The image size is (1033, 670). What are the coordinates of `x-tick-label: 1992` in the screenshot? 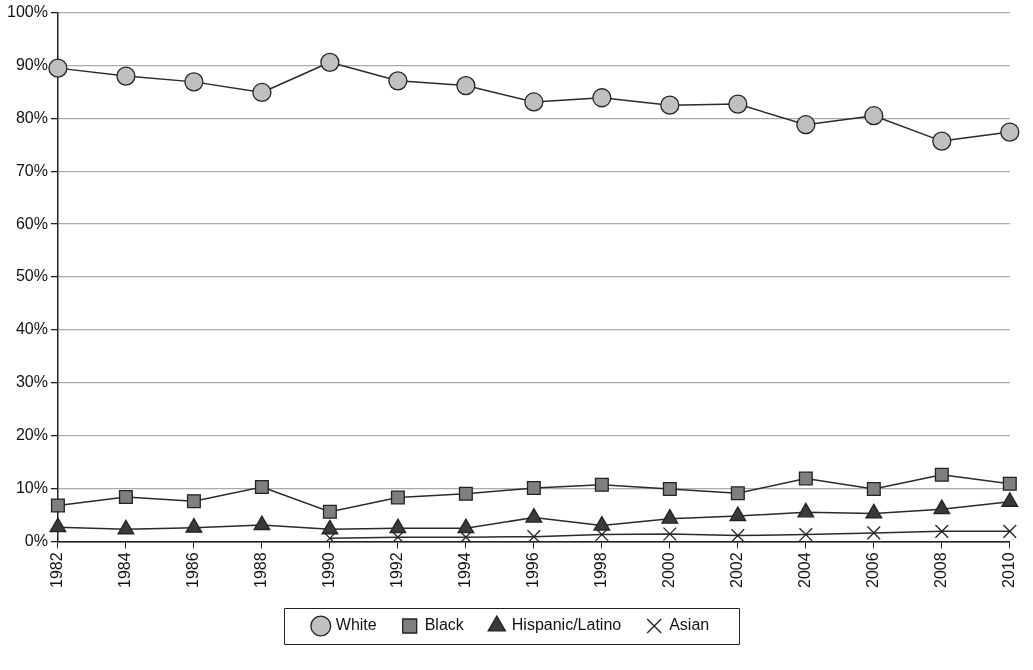 It's located at (397, 570).